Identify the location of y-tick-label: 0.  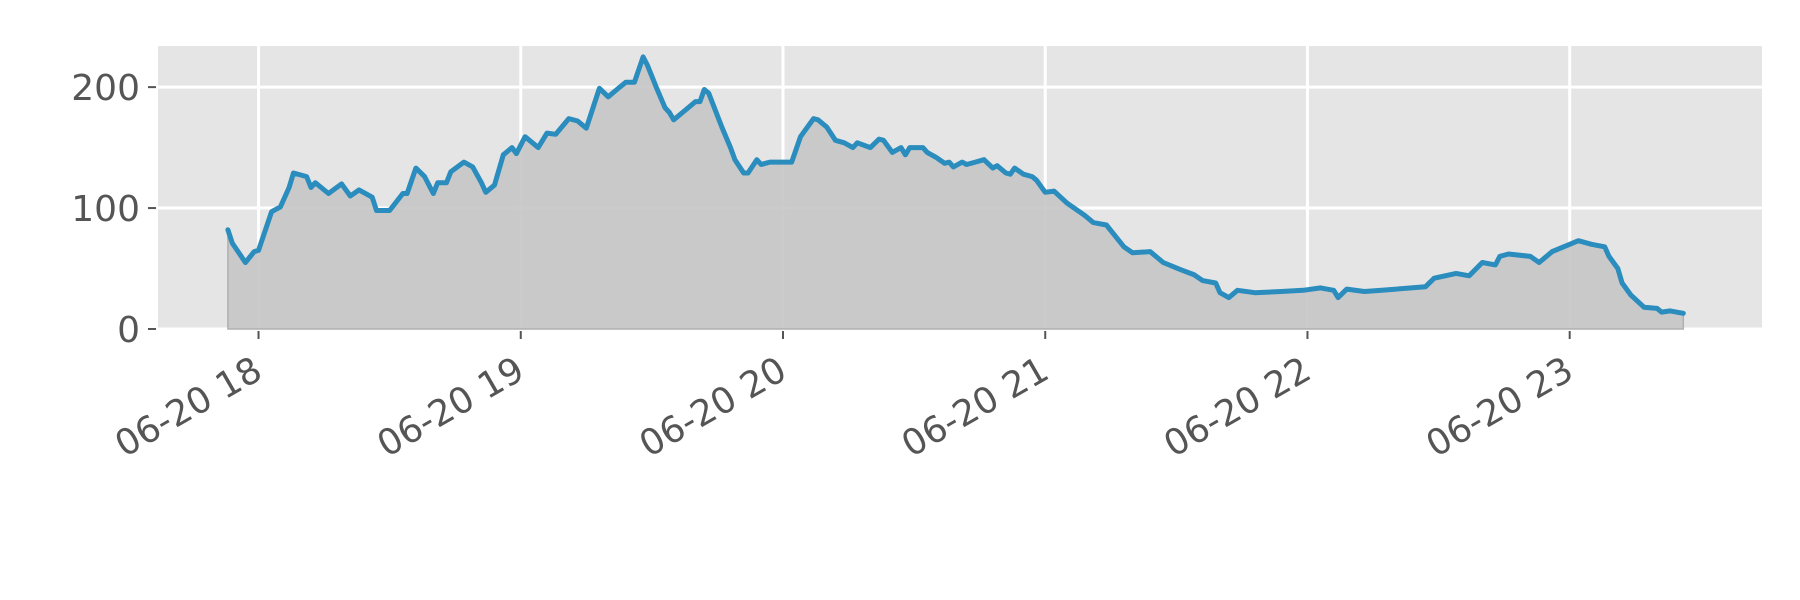
(128, 330).